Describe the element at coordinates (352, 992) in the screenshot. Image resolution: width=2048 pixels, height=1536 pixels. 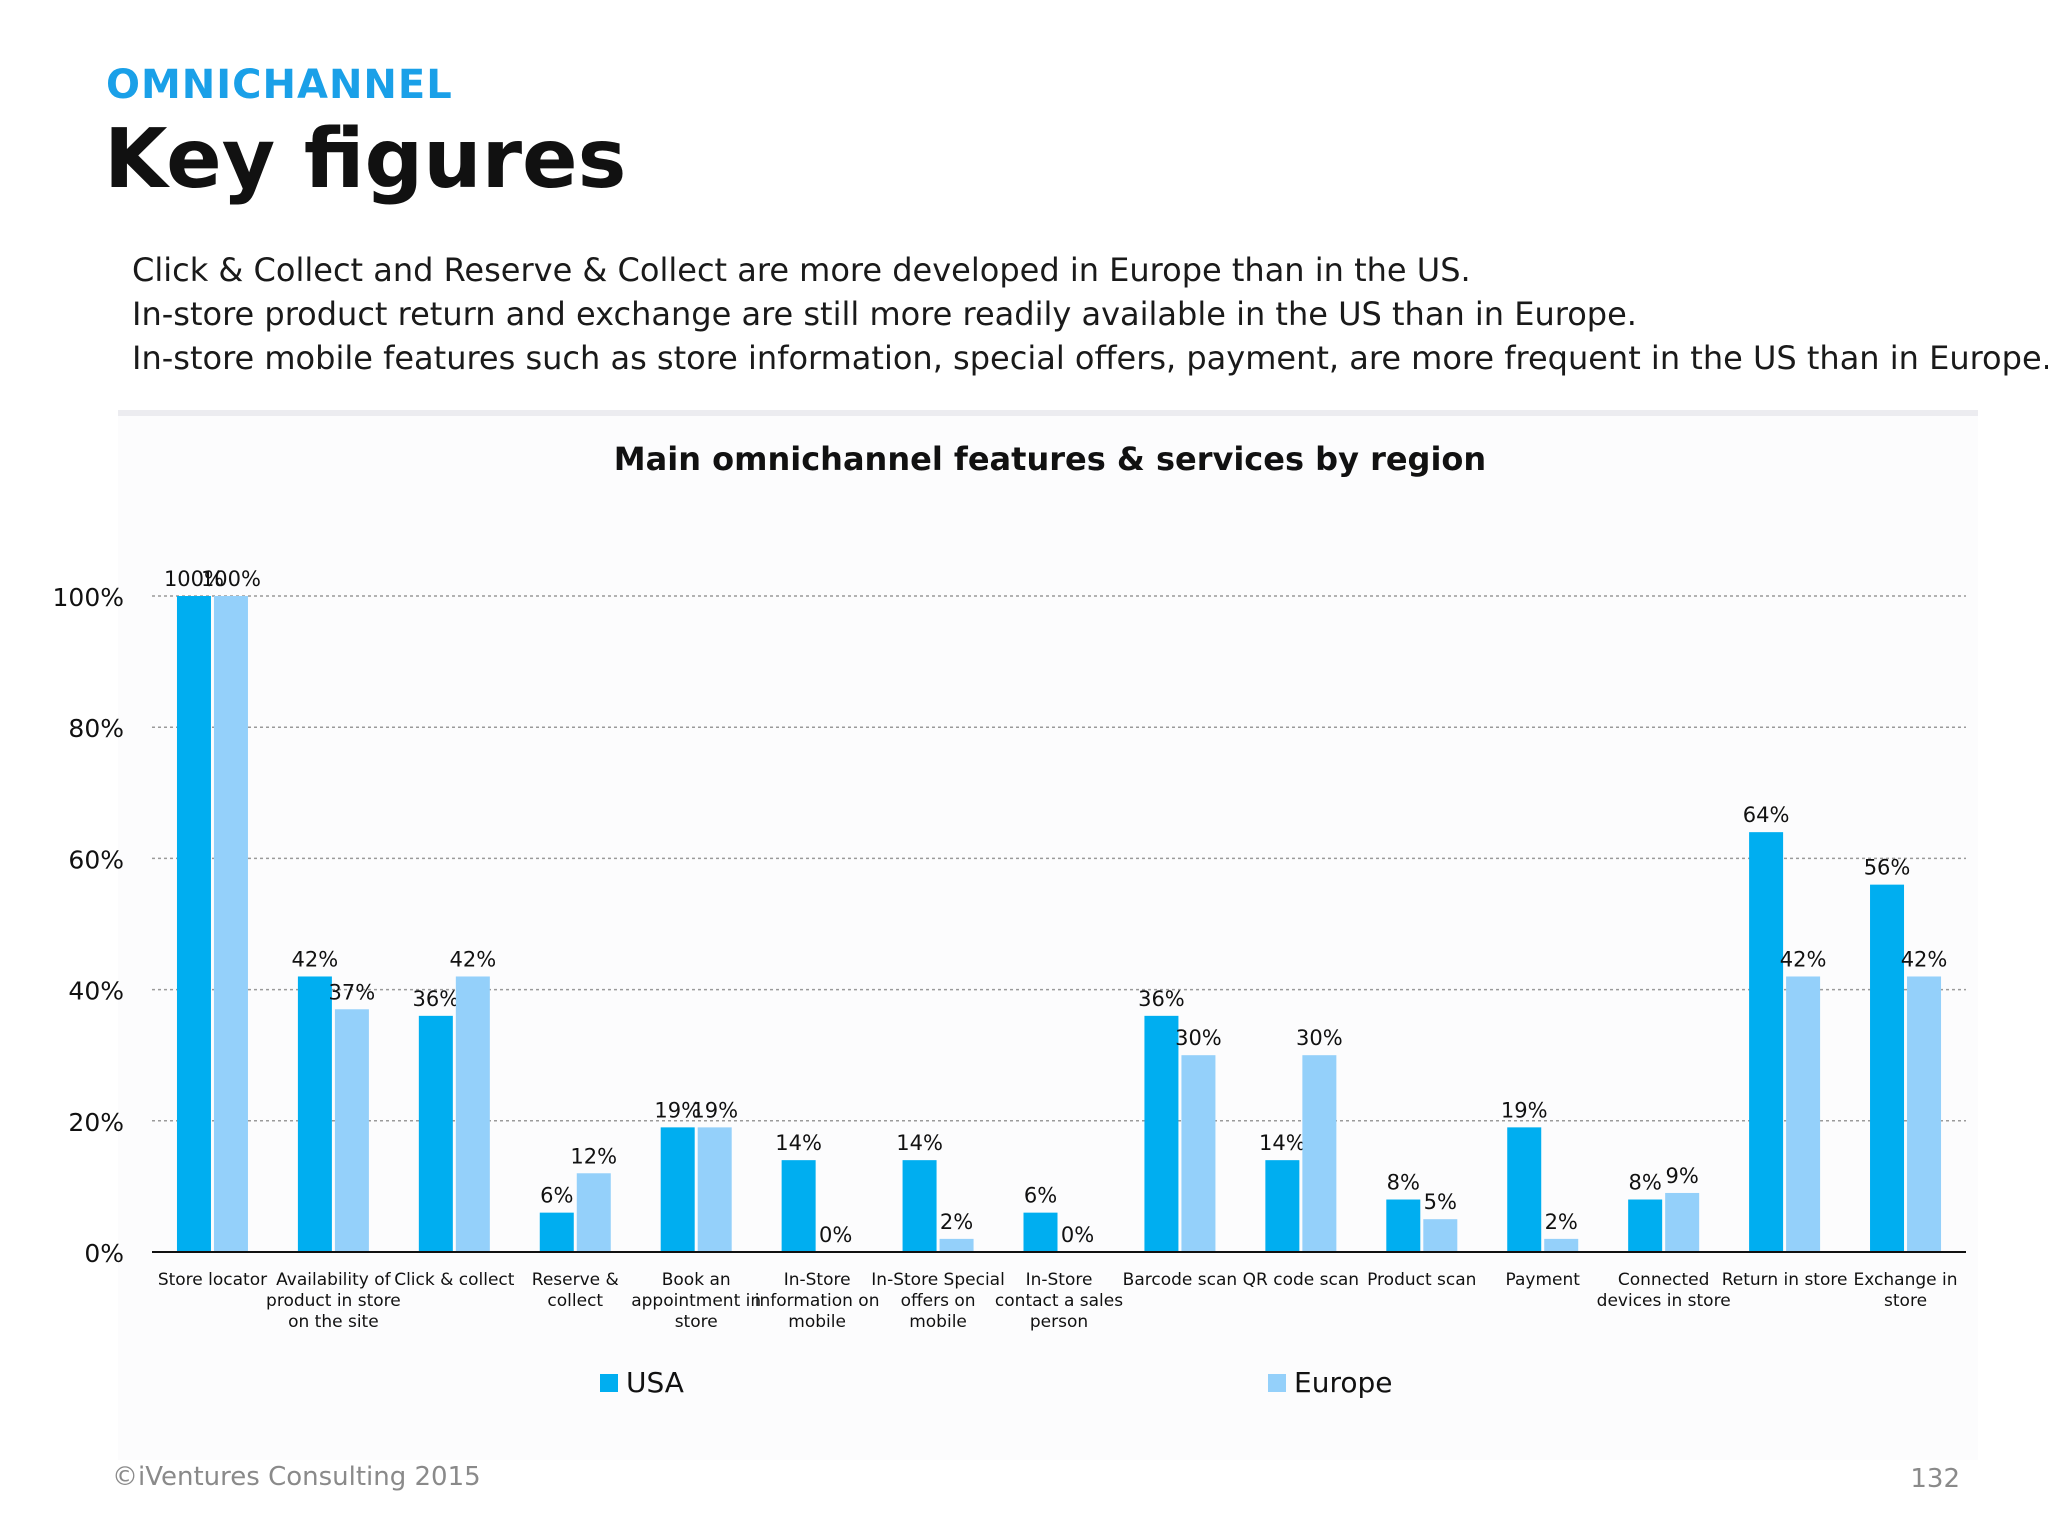
I see `data-label: 37%` at that location.